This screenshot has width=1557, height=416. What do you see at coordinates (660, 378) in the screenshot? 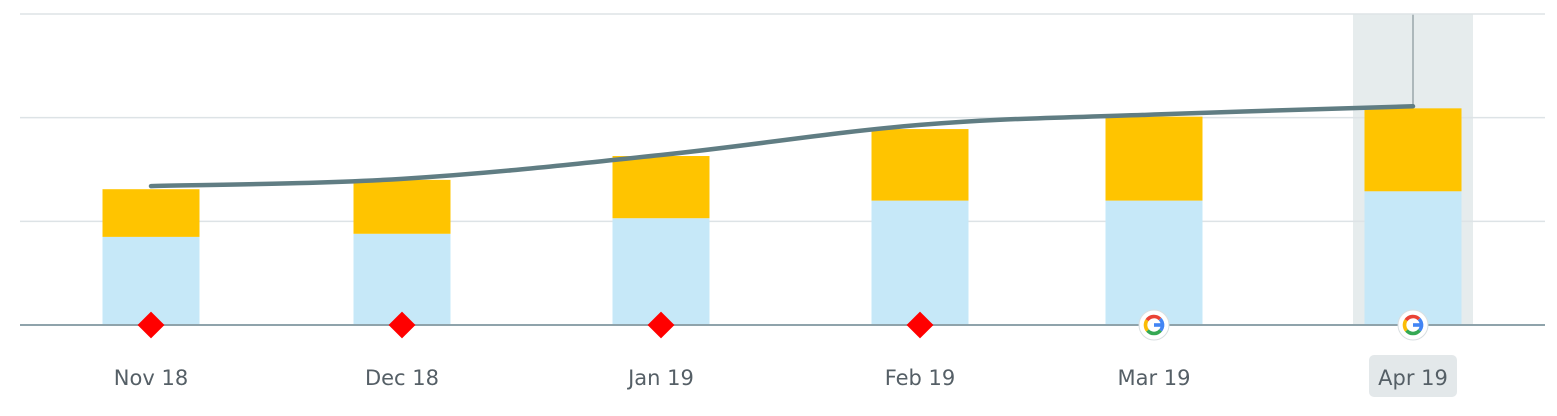
I see `x-tick-label: Jan 19` at bounding box center [660, 378].